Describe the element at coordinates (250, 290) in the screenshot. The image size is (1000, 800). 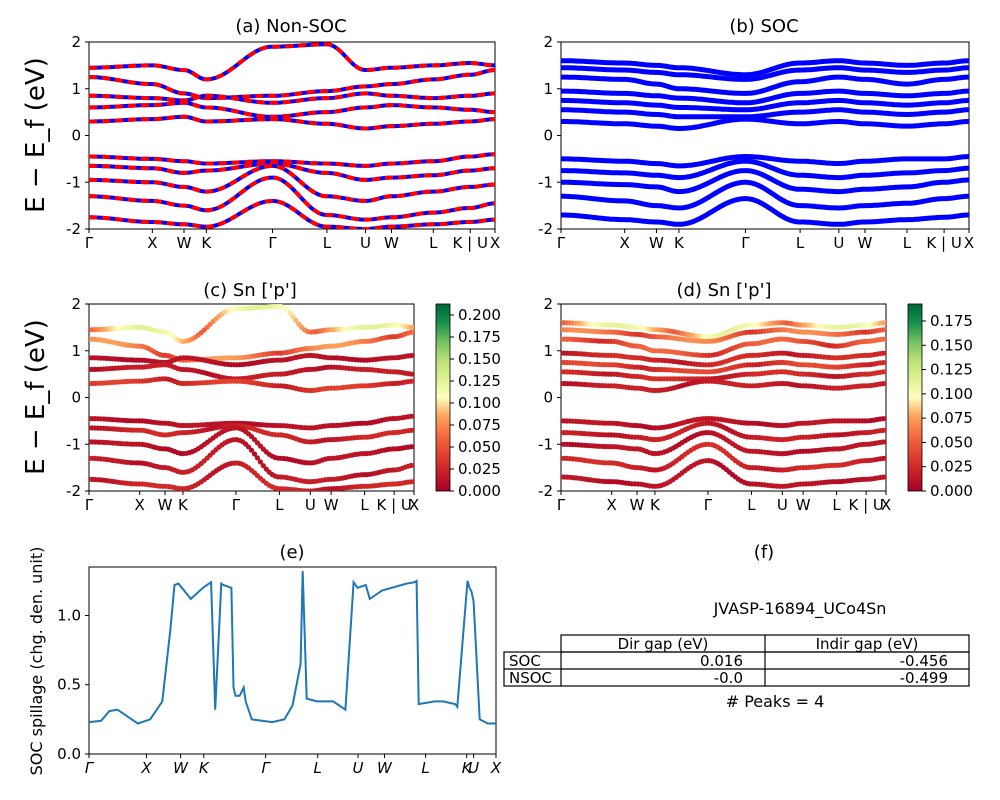
I see `panel-c-title: (c) Sn ['p']` at that location.